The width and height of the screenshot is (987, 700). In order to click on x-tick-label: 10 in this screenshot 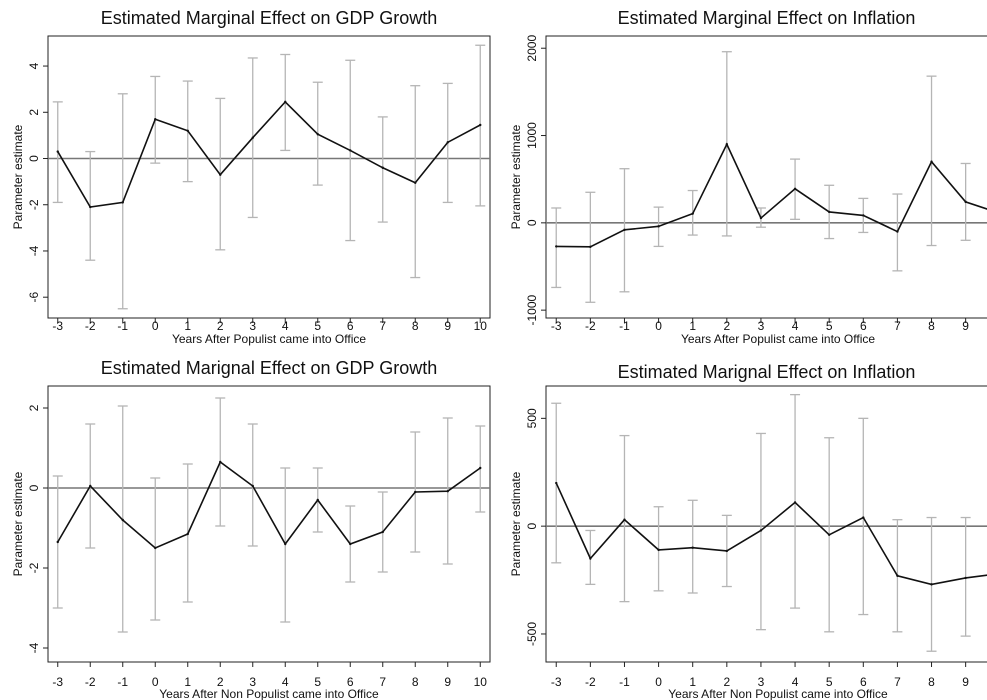, I will do `click(481, 682)`.